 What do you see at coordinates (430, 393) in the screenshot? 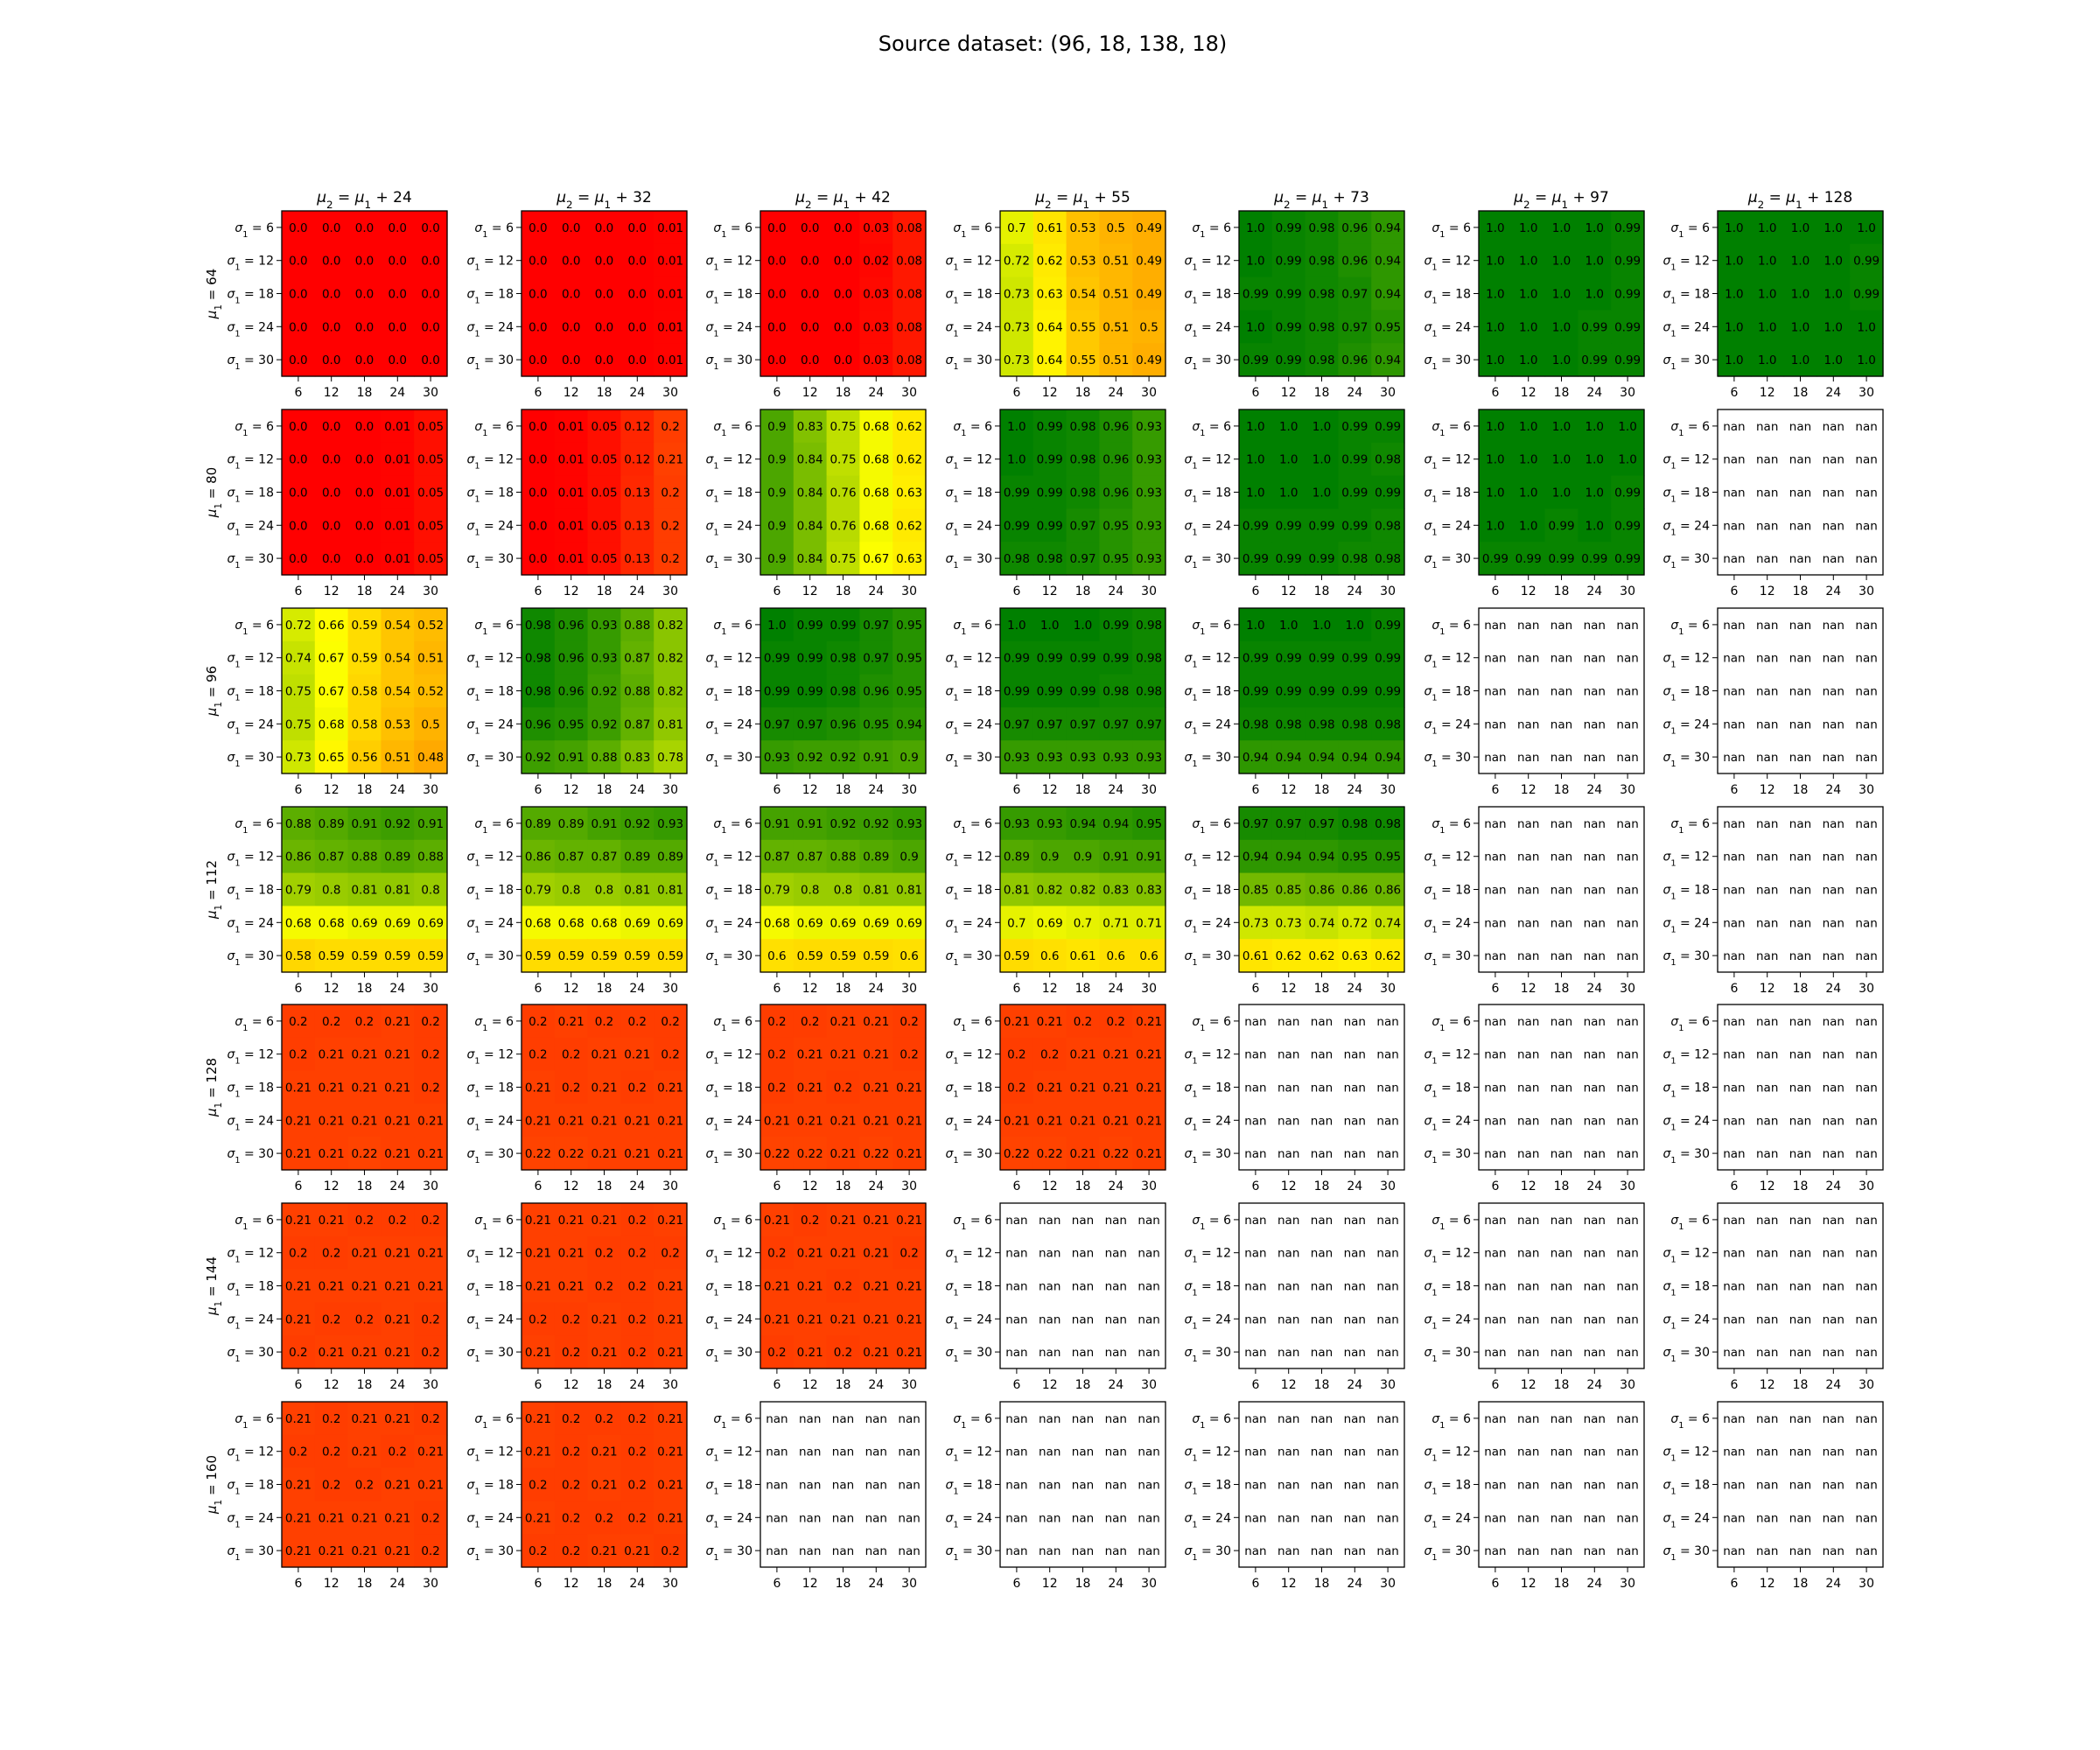
I see `x-tick-label: 30` at bounding box center [430, 393].